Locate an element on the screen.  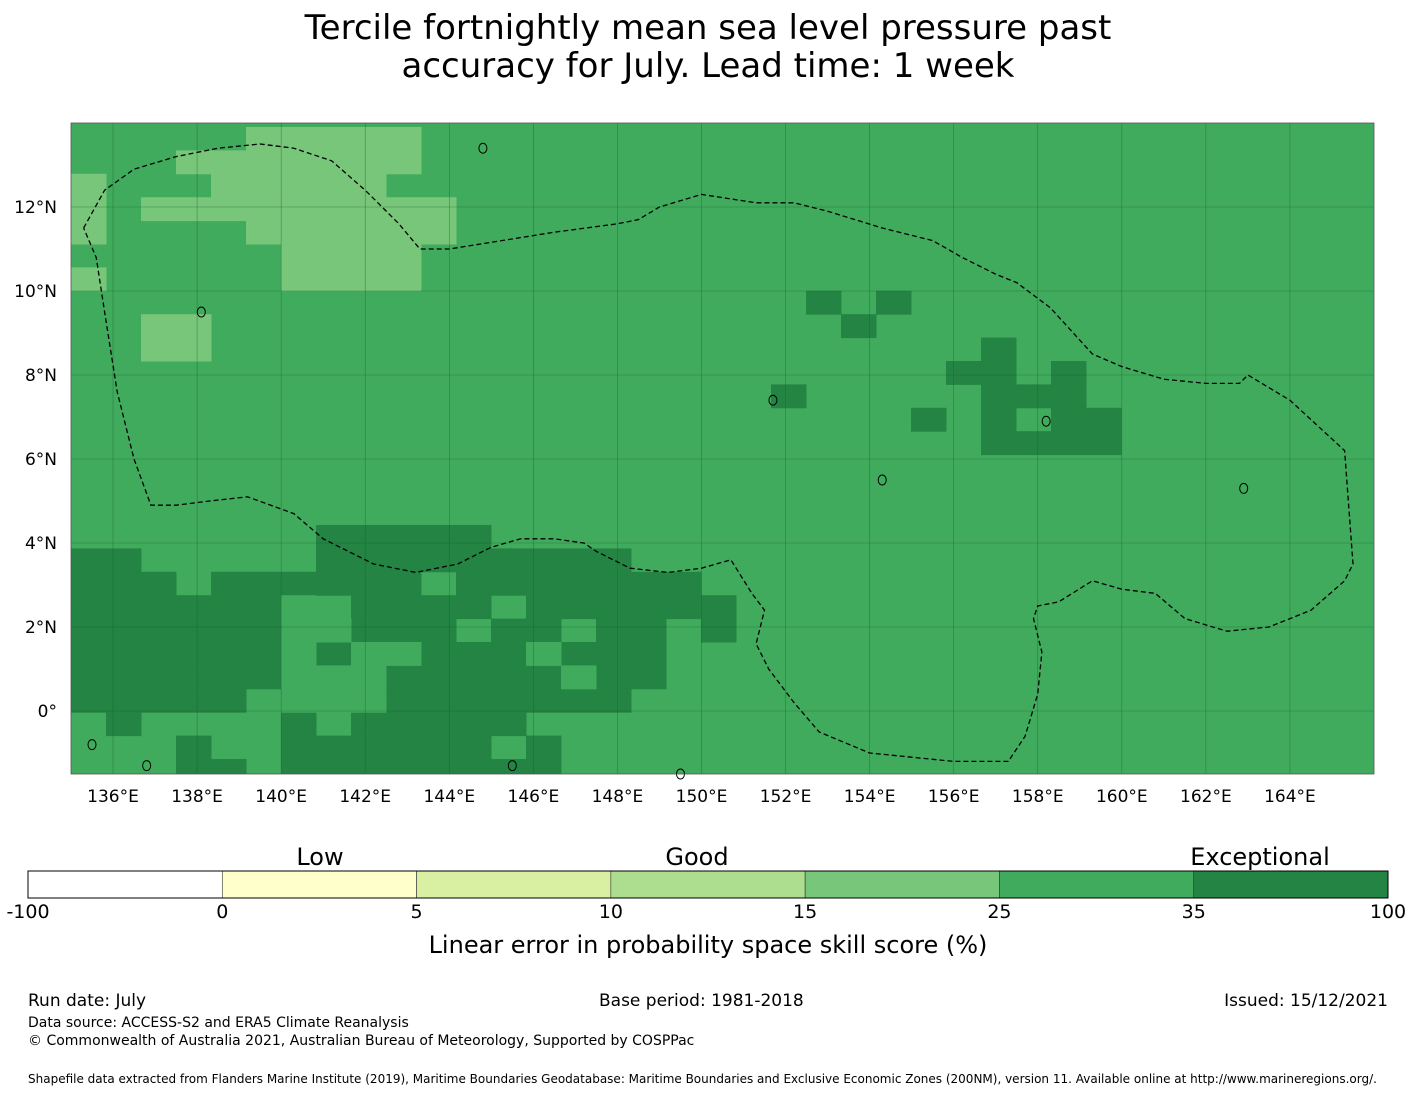
lon-tick-label: 144°E is located at coordinates (449, 797).